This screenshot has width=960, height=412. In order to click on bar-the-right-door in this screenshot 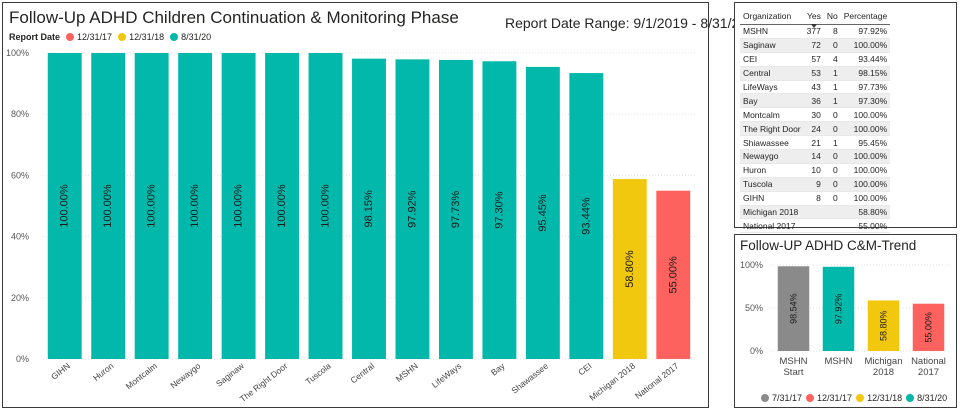, I will do `click(282, 206)`.